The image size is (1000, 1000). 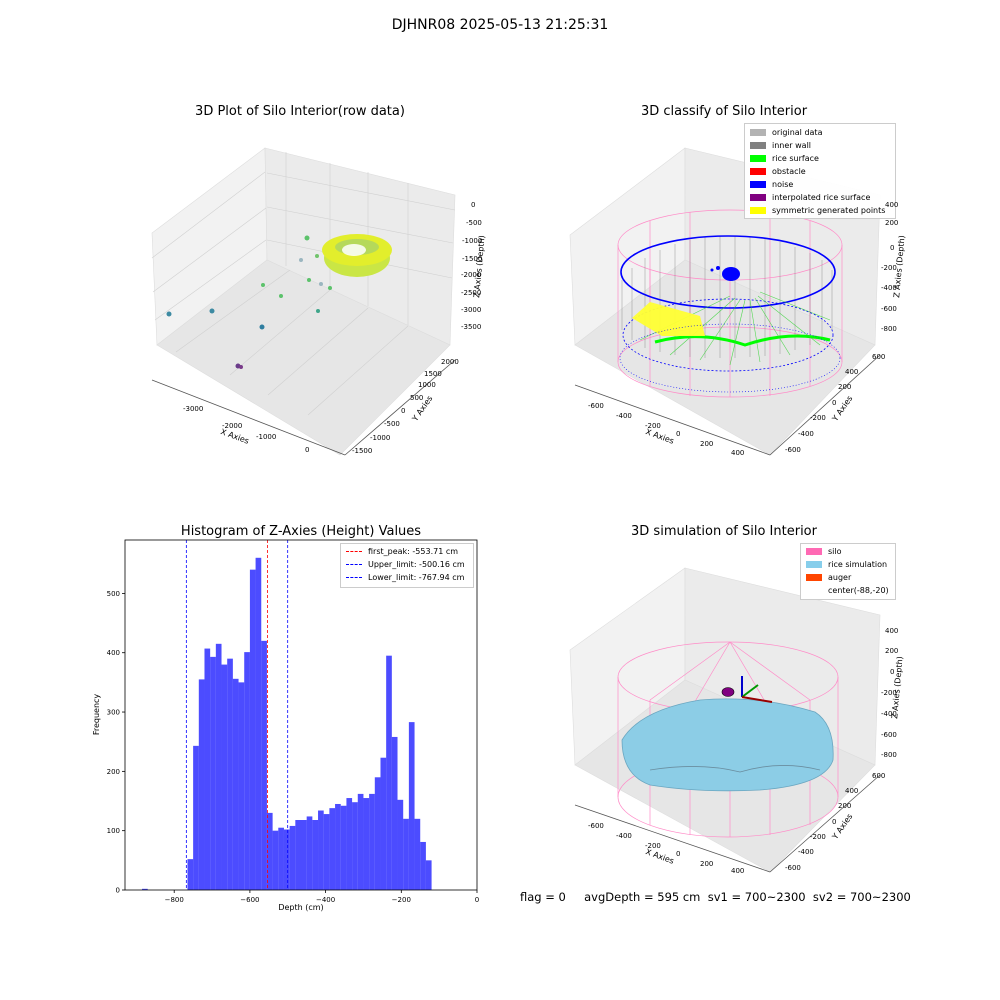 What do you see at coordinates (835, 403) in the screenshot?
I see `panel2-y-ticks: -600 -400 -200 0 200 400 600` at bounding box center [835, 403].